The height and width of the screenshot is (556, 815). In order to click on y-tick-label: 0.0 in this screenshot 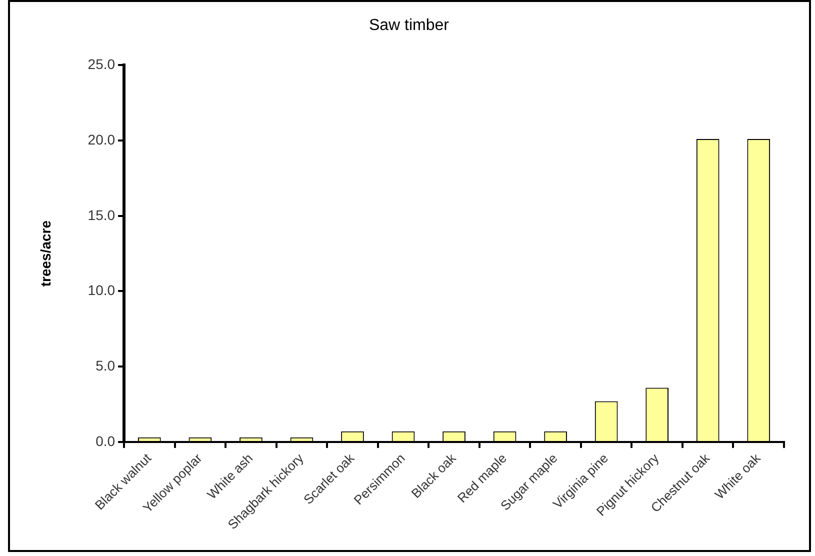, I will do `click(106, 440)`.